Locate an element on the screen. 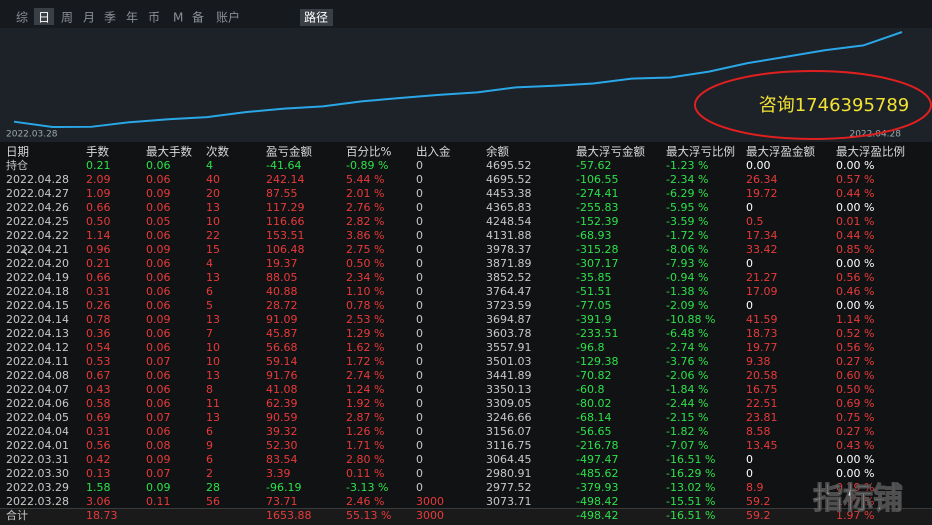 This screenshot has width=932, height=525. table-cell: -57.62 is located at coordinates (593, 165).